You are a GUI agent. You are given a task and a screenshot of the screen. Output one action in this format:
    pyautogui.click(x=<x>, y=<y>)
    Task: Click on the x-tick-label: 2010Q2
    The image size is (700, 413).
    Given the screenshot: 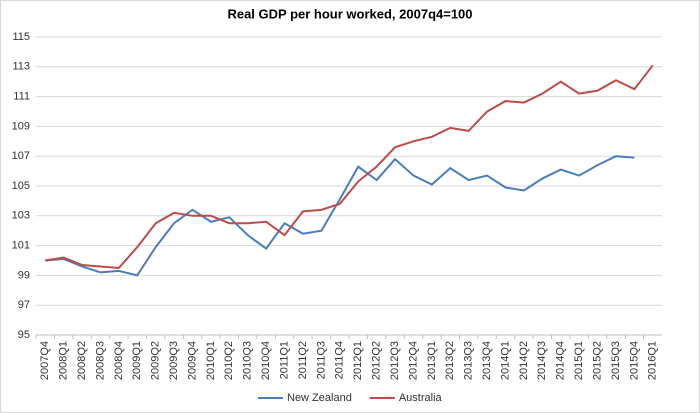 What is the action you would take?
    pyautogui.click(x=229, y=360)
    